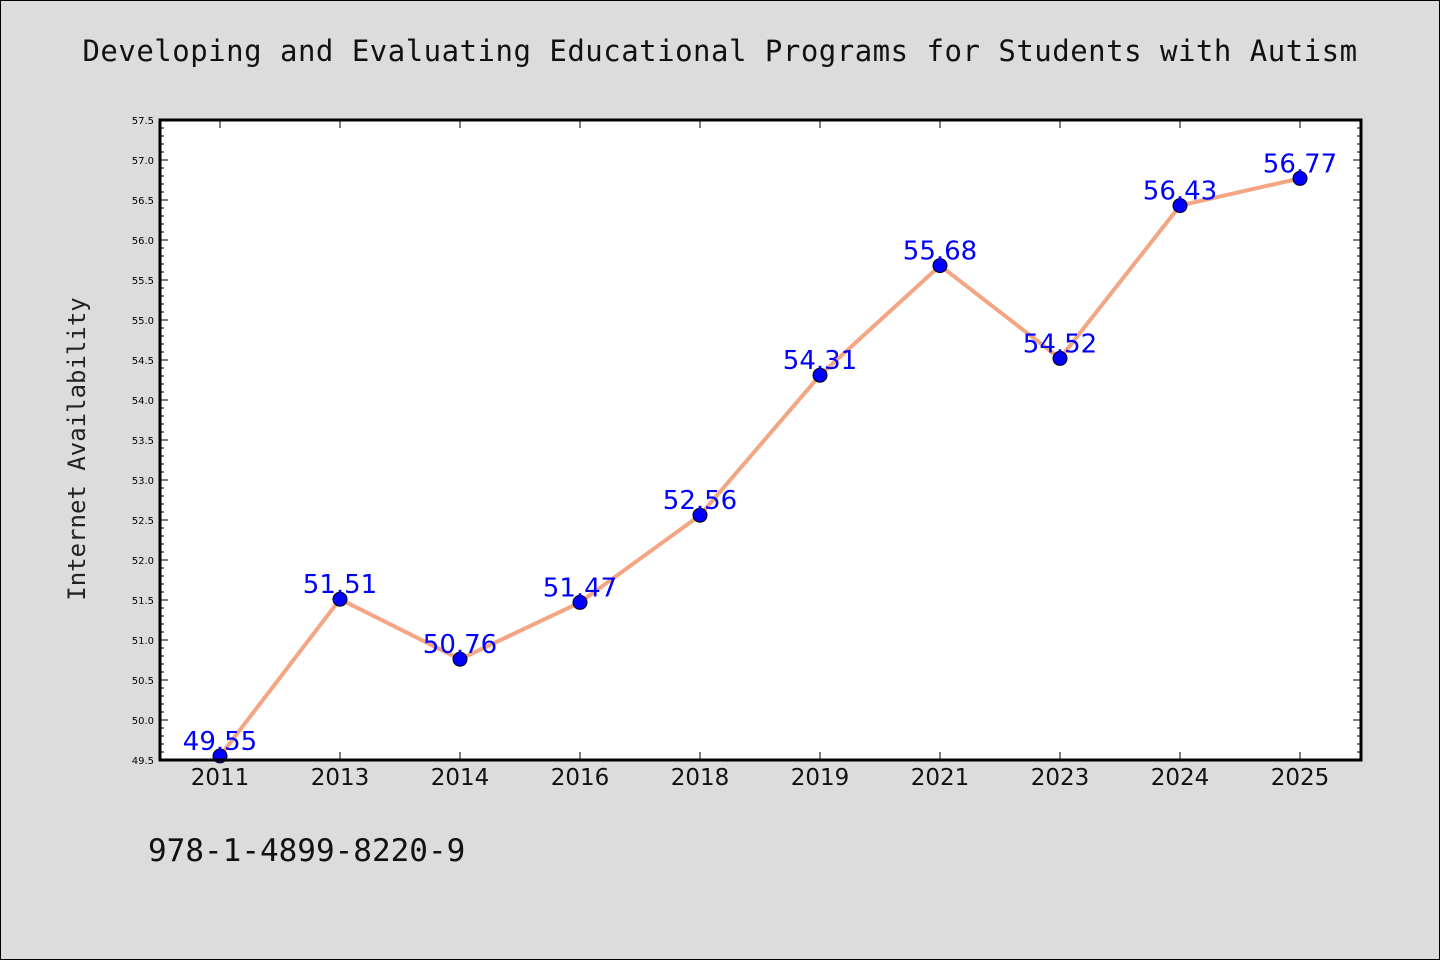 This screenshot has height=960, width=1440. I want to click on y-tick-label: 51.5, so click(143, 601).